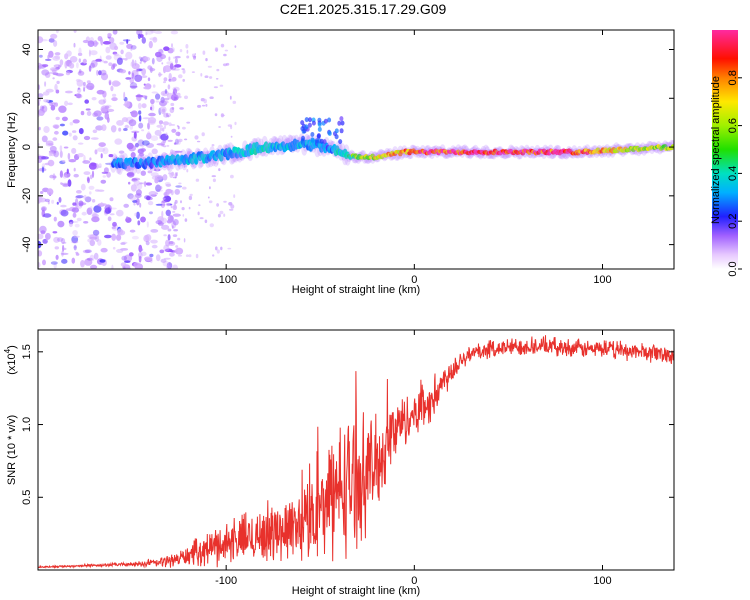 The image size is (750, 600). Describe the element at coordinates (226, 280) in the screenshot. I see `spectrogram-x-tick-label: -100` at that location.